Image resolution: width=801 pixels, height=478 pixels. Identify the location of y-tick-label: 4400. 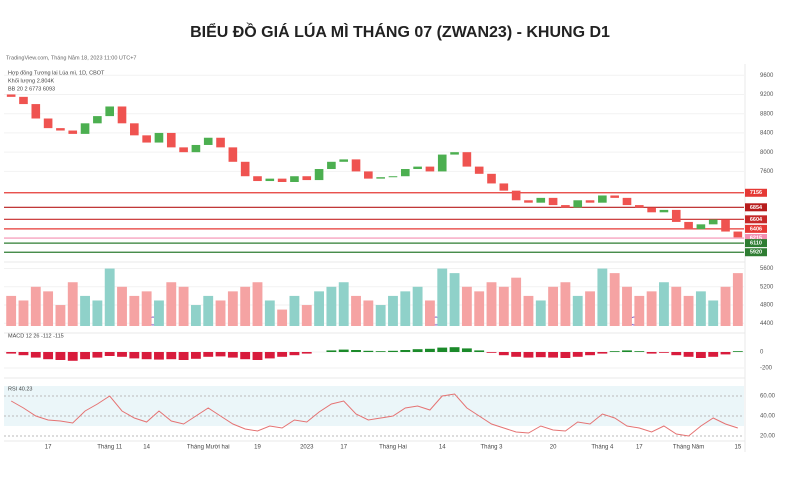
(767, 324).